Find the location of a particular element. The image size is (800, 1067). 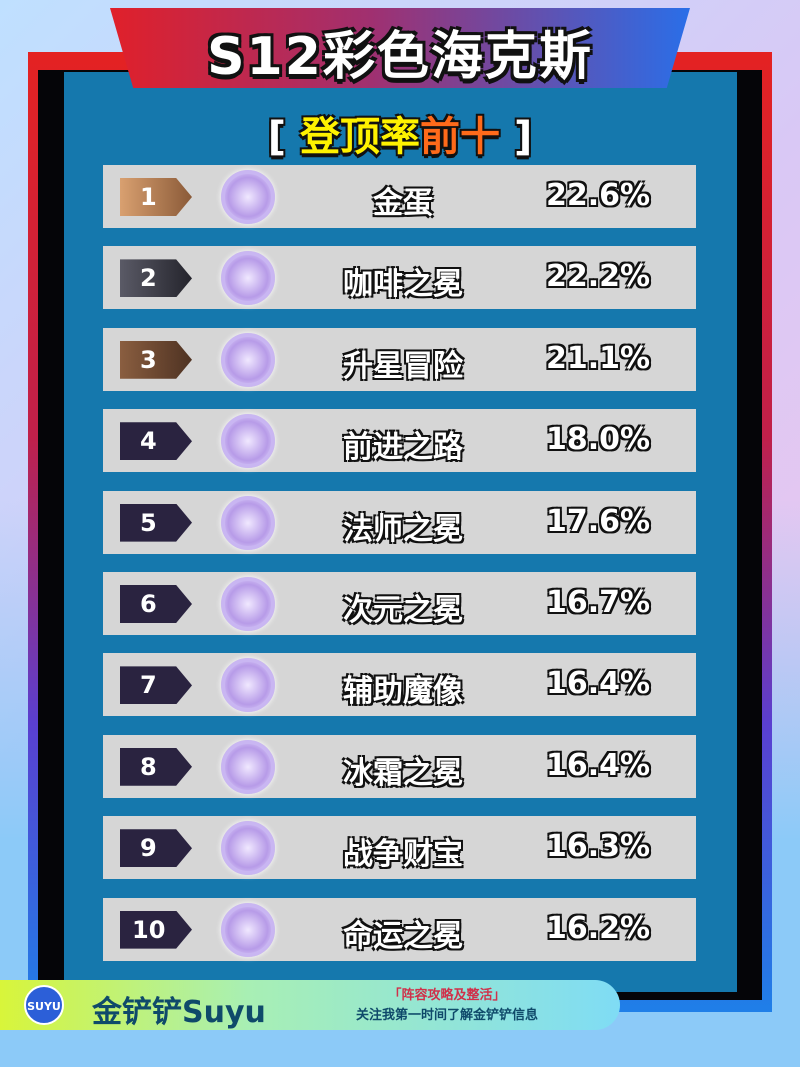

top-rate: 16.2% is located at coordinates (598, 928).